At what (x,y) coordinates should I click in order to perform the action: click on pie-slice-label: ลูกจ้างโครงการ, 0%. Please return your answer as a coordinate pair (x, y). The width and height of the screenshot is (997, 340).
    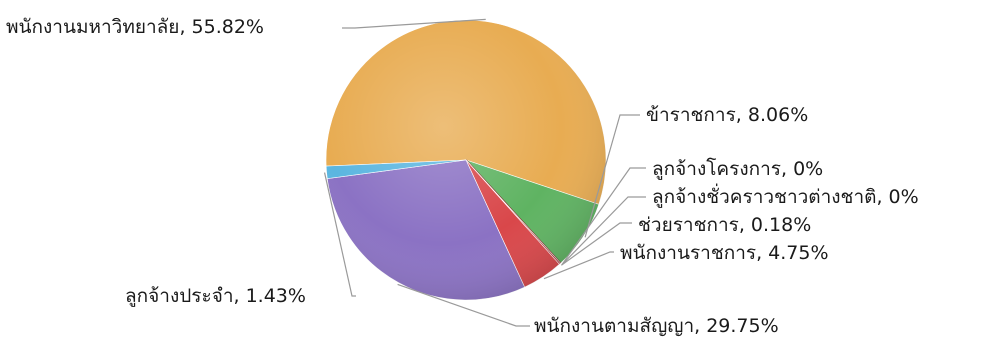
    Looking at the image, I should click on (737, 168).